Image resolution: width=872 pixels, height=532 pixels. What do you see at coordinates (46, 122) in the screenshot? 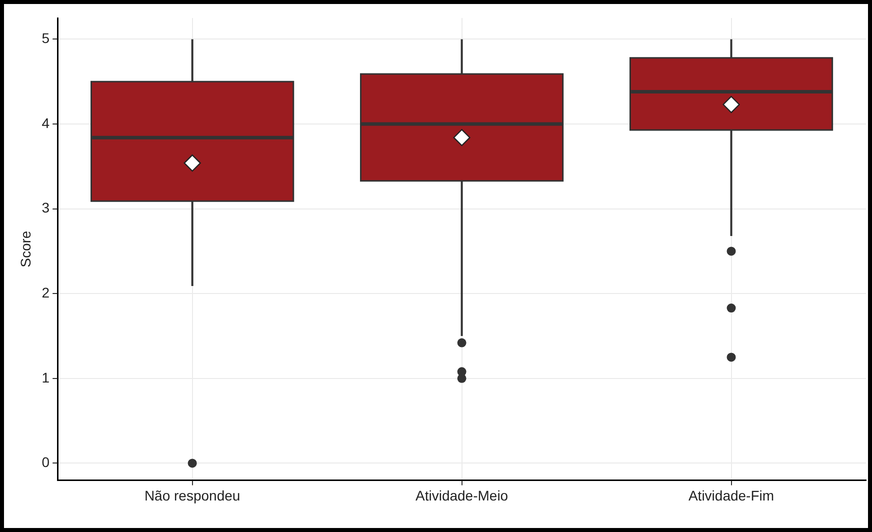
I see `y-tick-label: 4` at bounding box center [46, 122].